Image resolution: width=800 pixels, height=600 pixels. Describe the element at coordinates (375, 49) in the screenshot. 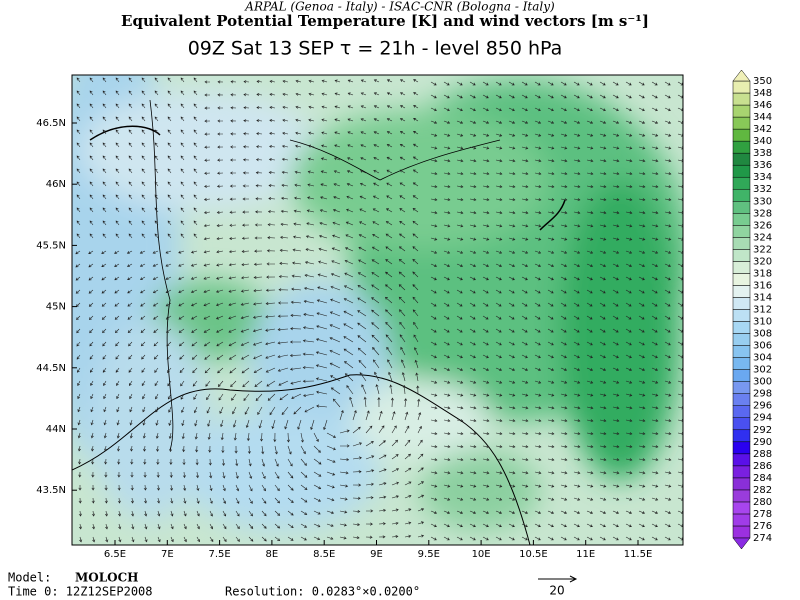

I see `subtitle: 09Z Sat 13 SEP τ = 21h - level 850 hPa` at that location.